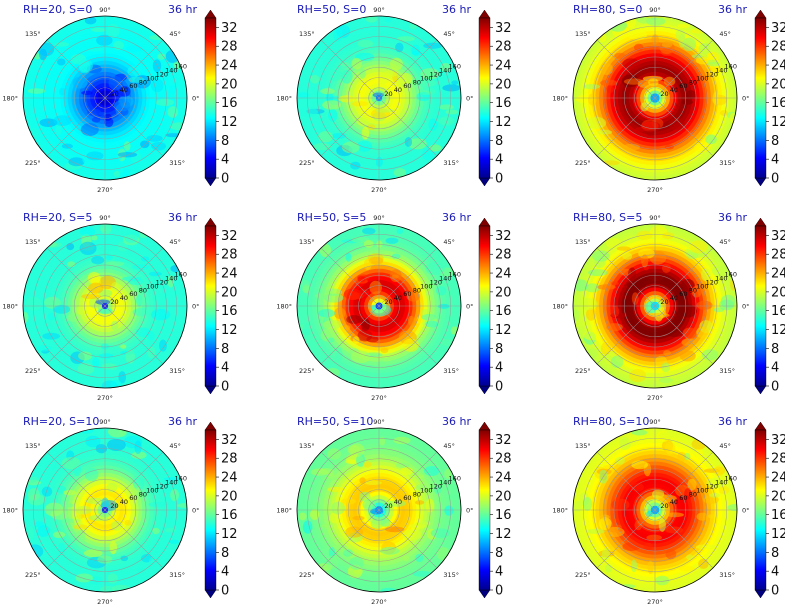  I want to click on colorbar-tick-label: 0, so click(499, 179).